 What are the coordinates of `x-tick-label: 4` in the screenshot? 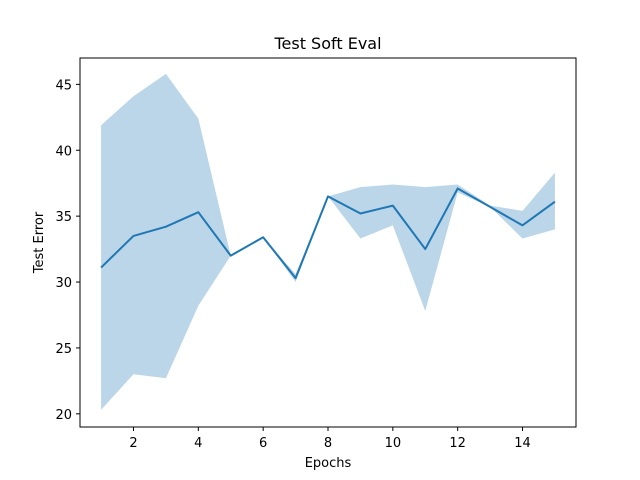 It's located at (198, 443).